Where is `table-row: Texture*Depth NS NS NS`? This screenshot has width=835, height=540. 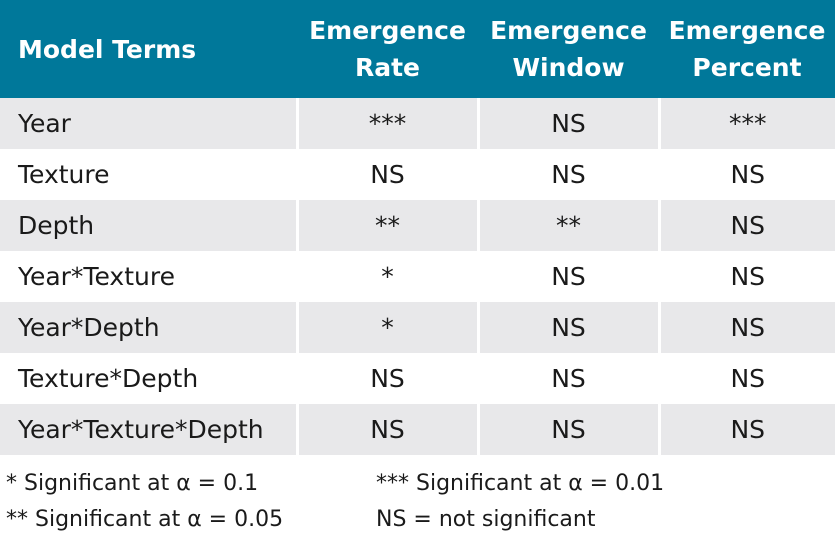
table-row: Texture*Depth NS NS NS is located at coordinates (417, 378).